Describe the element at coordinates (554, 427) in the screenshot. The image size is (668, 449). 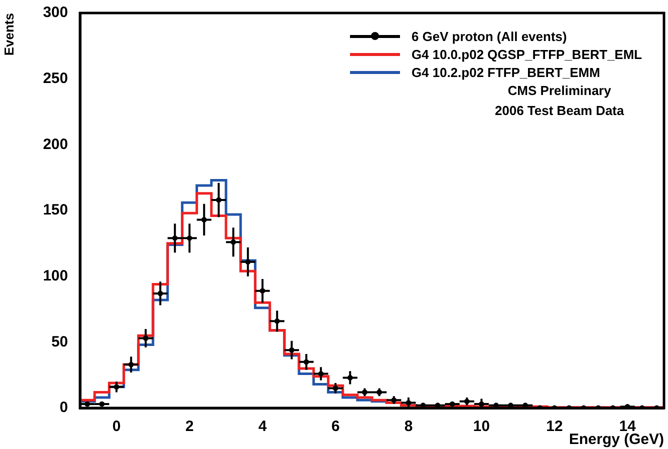
I see `x-tick-label: 12` at that location.